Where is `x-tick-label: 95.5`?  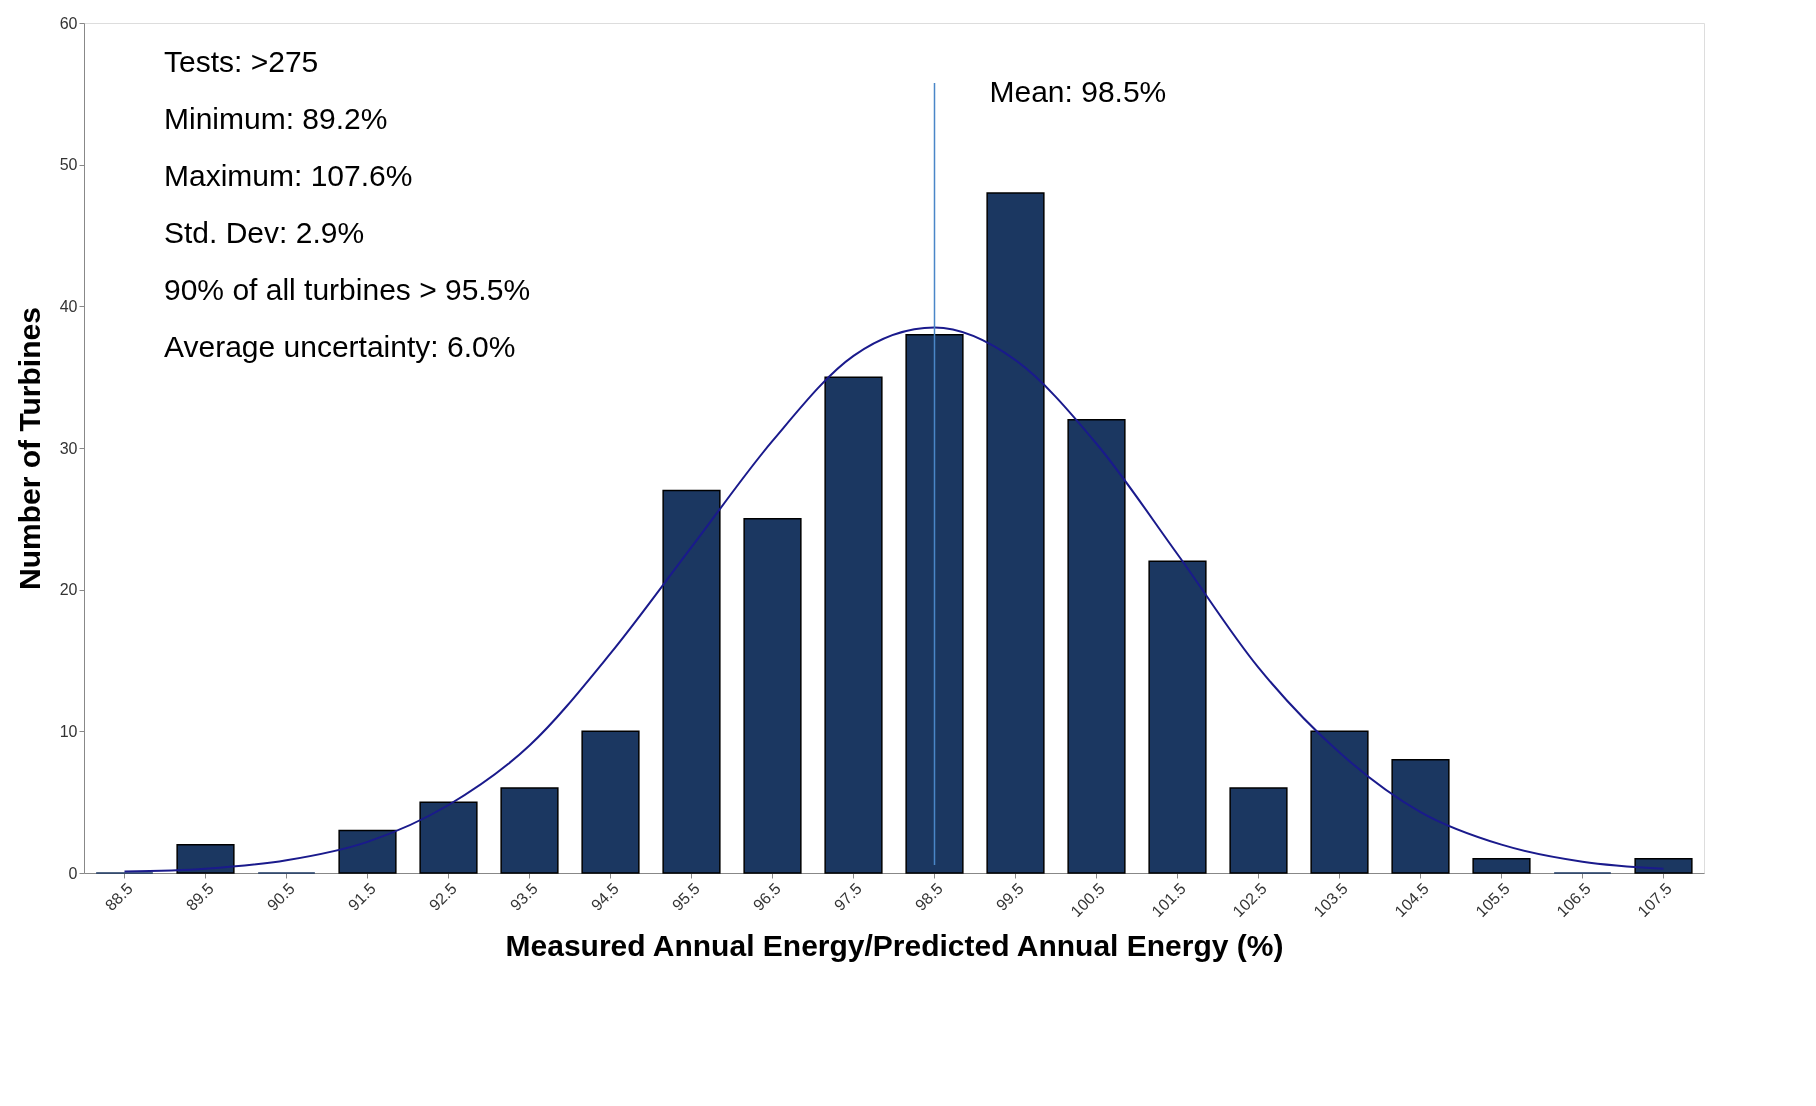 x-tick-label: 95.5 is located at coordinates (685, 896).